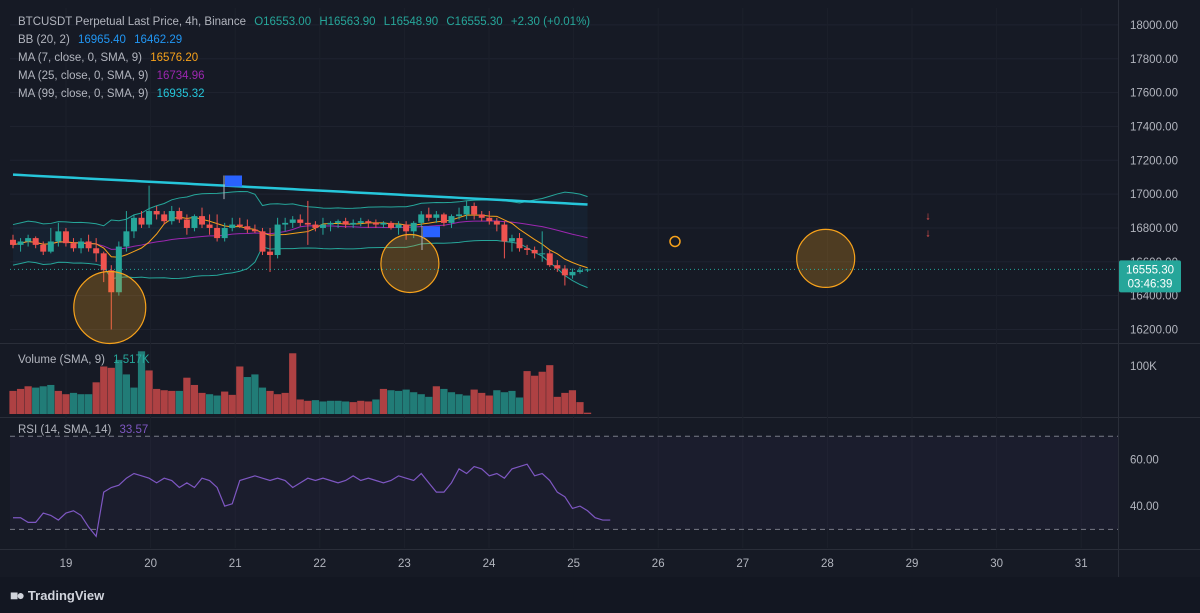 The height and width of the screenshot is (613, 1200). Describe the element at coordinates (134, 430) in the screenshot. I see `rsi-value: 33.57` at that location.